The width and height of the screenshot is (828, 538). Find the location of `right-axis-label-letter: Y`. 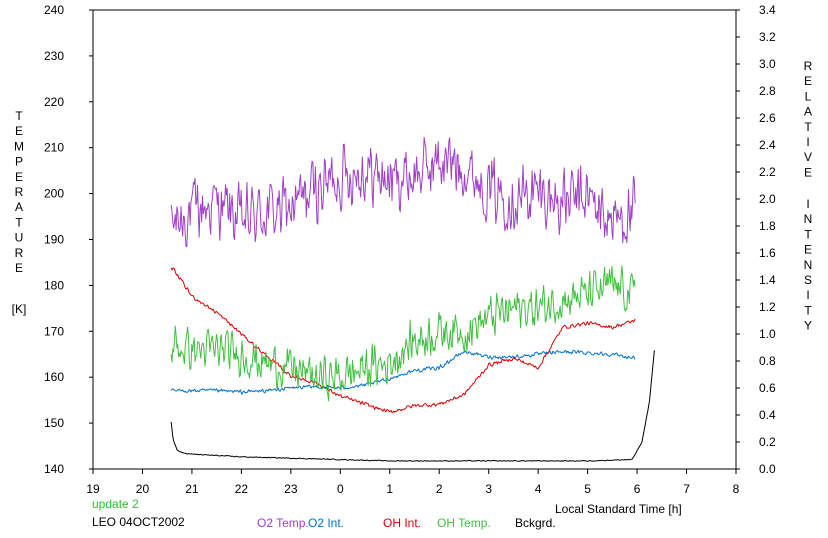

right-axis-label-letter: Y is located at coordinates (808, 326).